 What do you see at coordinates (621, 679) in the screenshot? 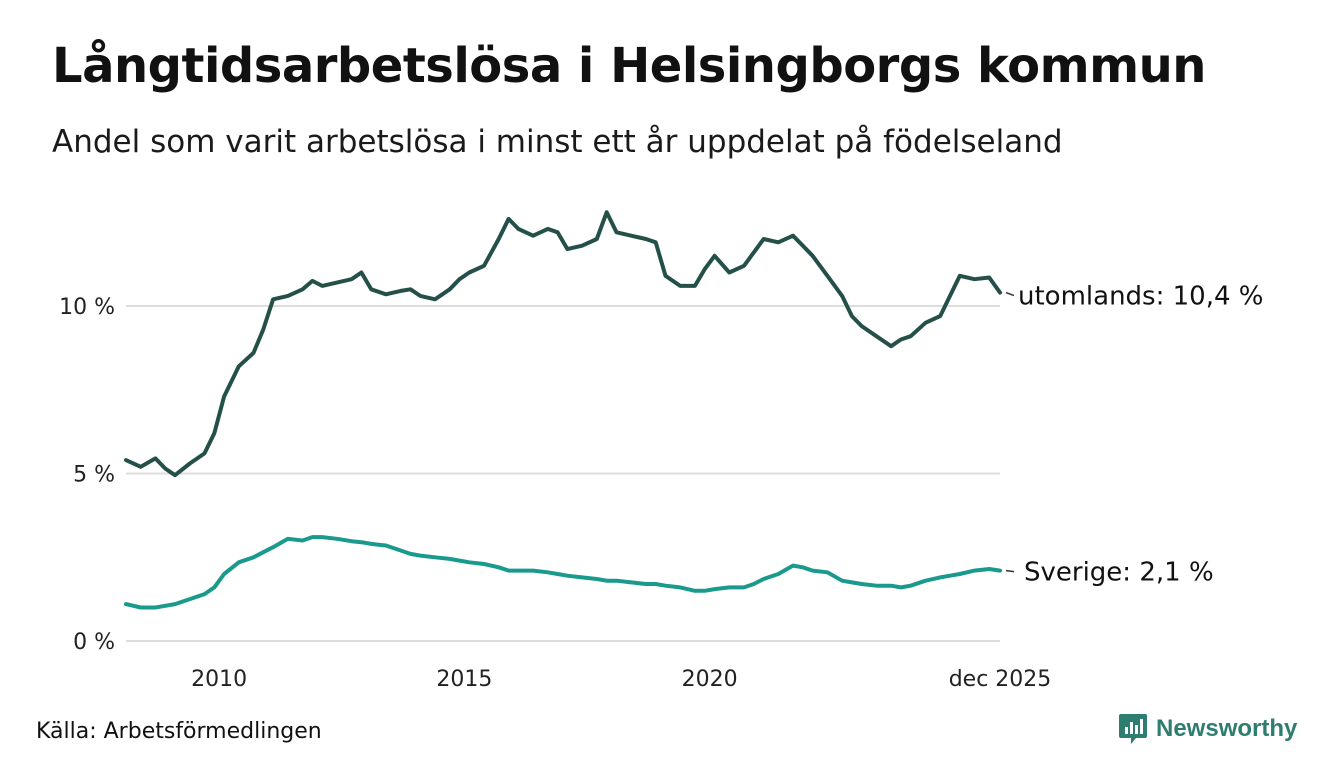
I see `x-axis-ticks: 2010 2015 2020 dec 2025` at bounding box center [621, 679].